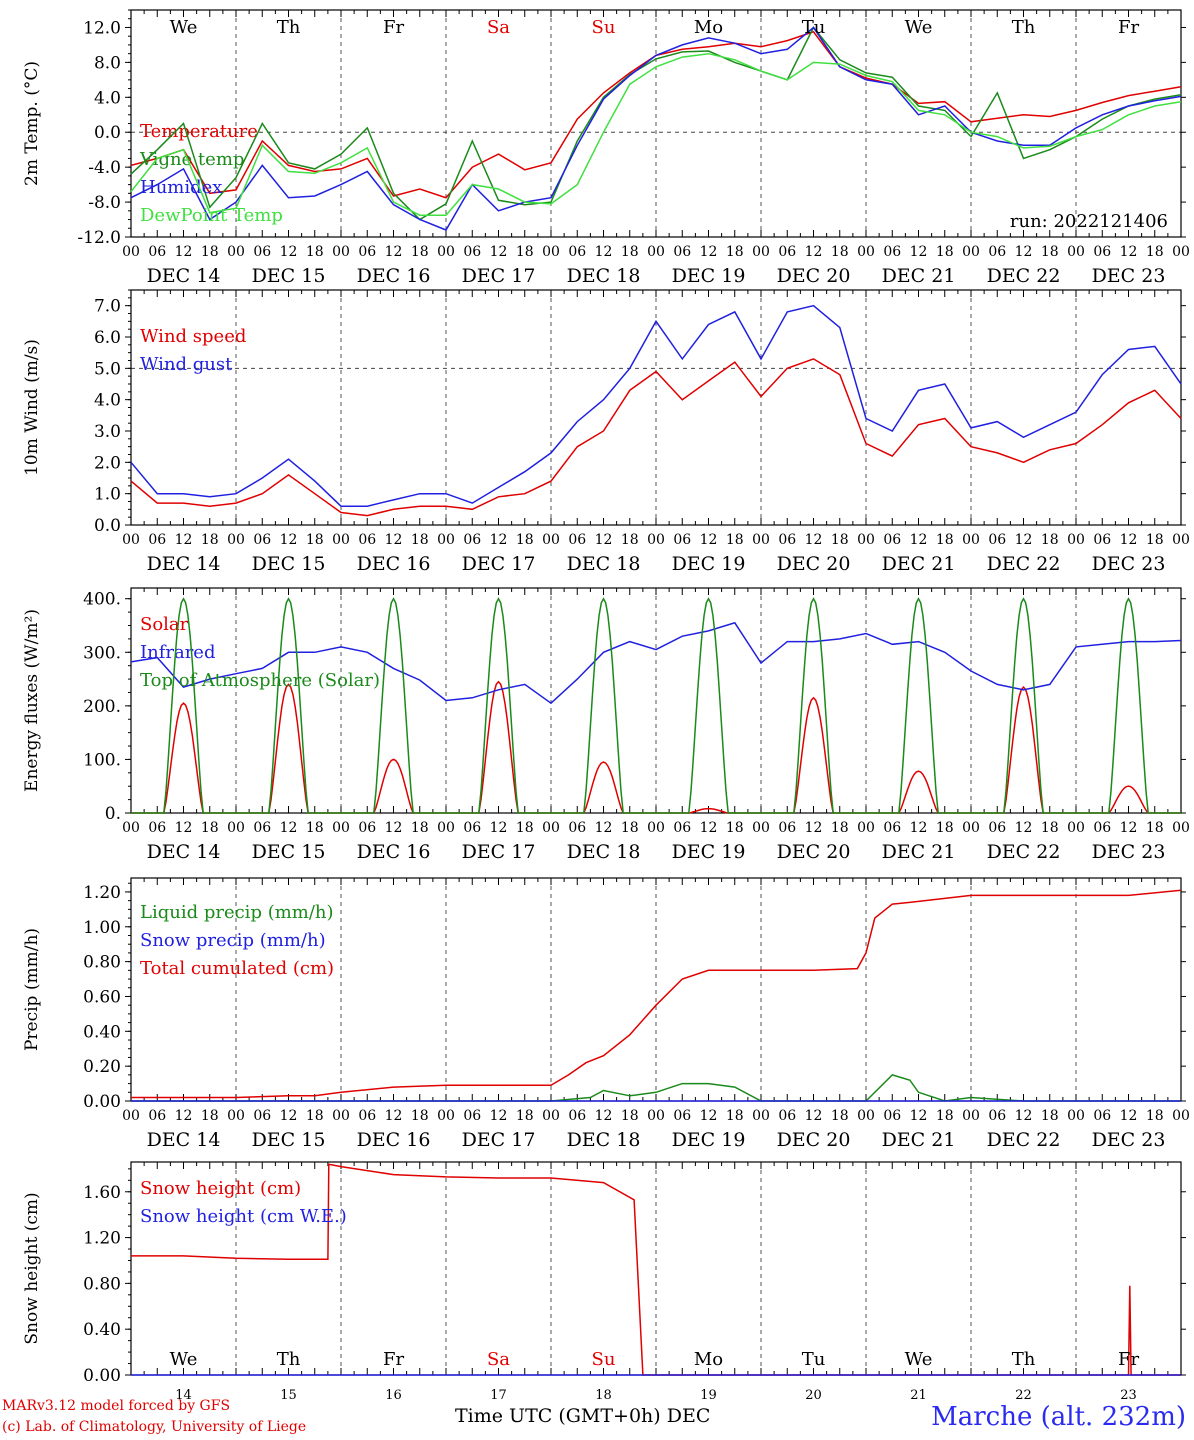 The width and height of the screenshot is (1194, 1440). I want to click on day-number-label: 19, so click(708, 1395).